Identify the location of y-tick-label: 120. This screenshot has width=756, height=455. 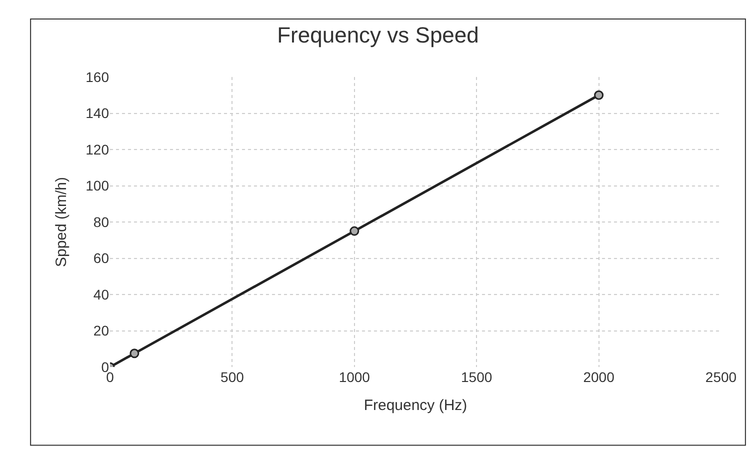
(98, 149).